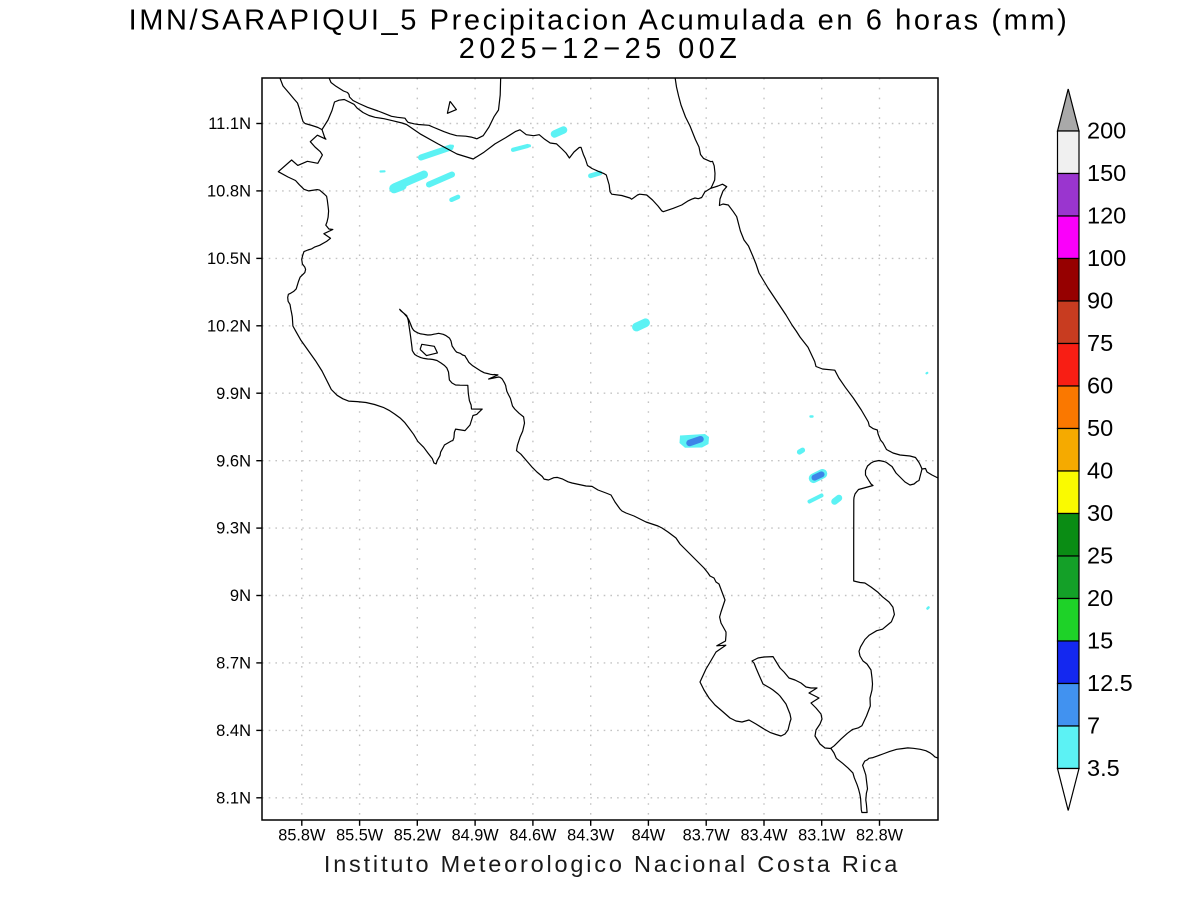 Image resolution: width=1200 pixels, height=905 pixels. Describe the element at coordinates (1100, 513) in the screenshot. I see `svg-text: 30` at that location.